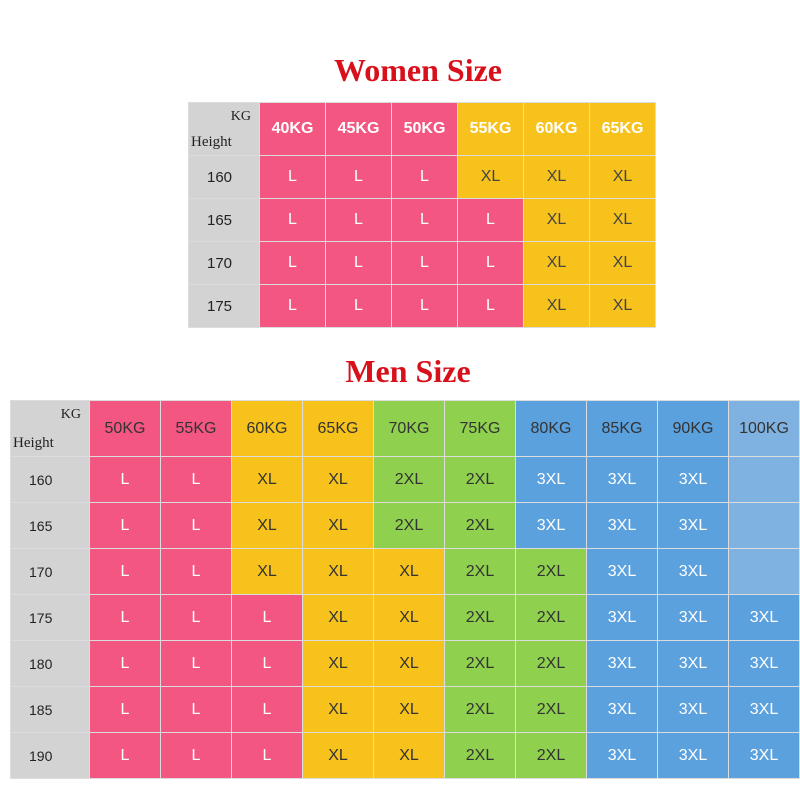  I want to click on women-row-height: 160, so click(224, 177).